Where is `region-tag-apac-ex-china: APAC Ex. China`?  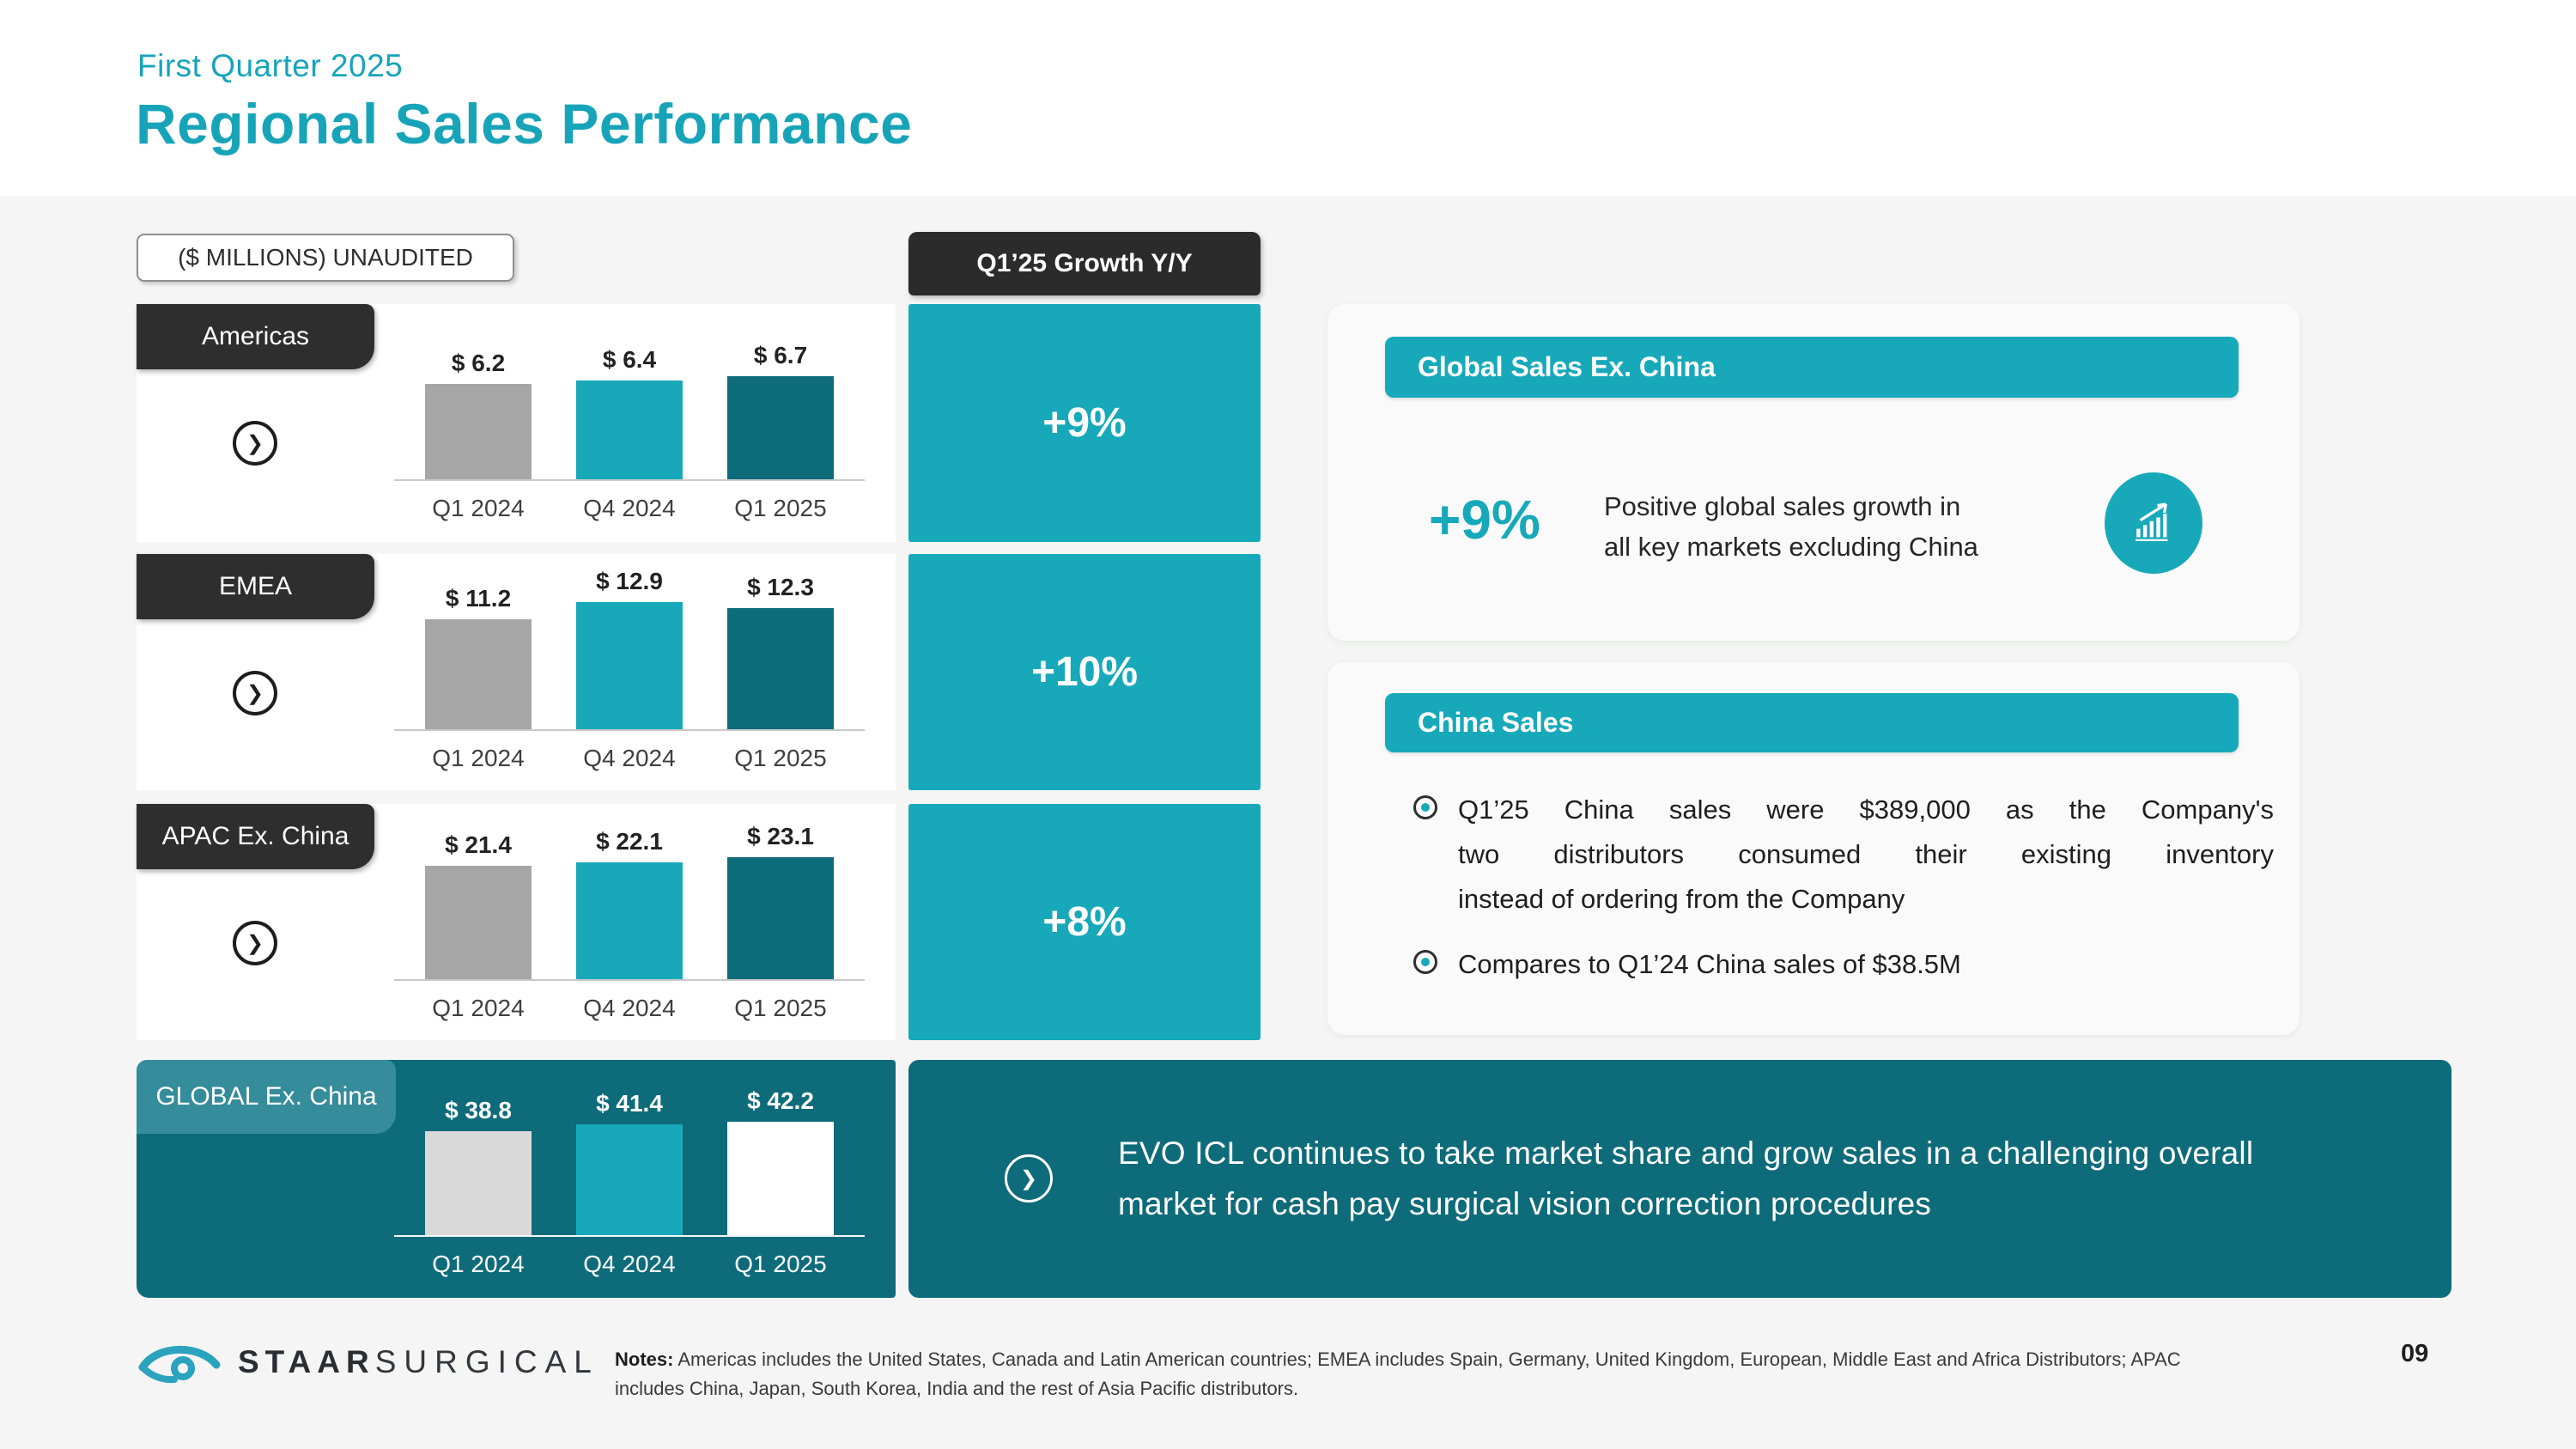 region-tag-apac-ex-china: APAC Ex. China is located at coordinates (255, 836).